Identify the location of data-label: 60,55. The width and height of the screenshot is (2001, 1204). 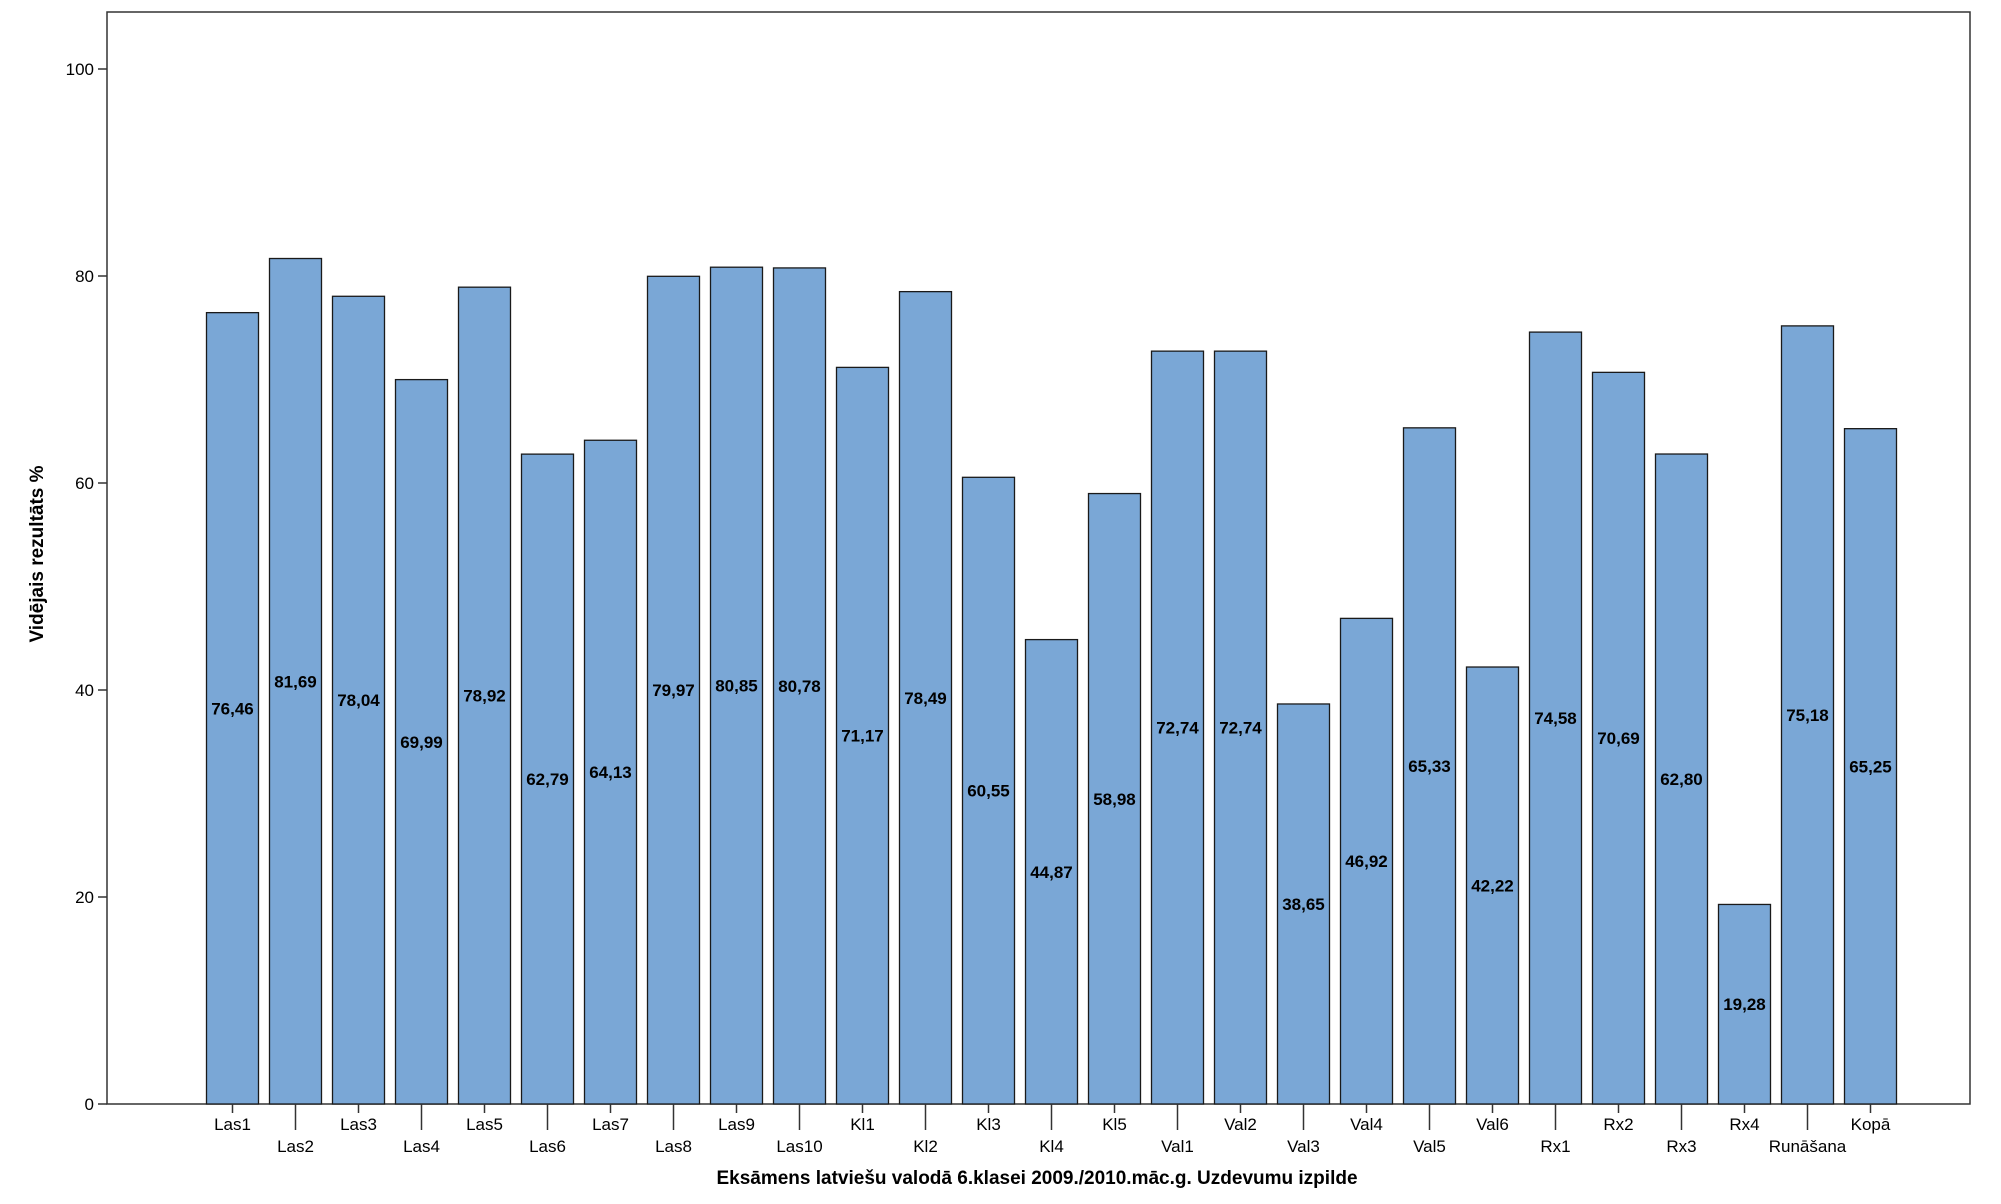
(988, 791).